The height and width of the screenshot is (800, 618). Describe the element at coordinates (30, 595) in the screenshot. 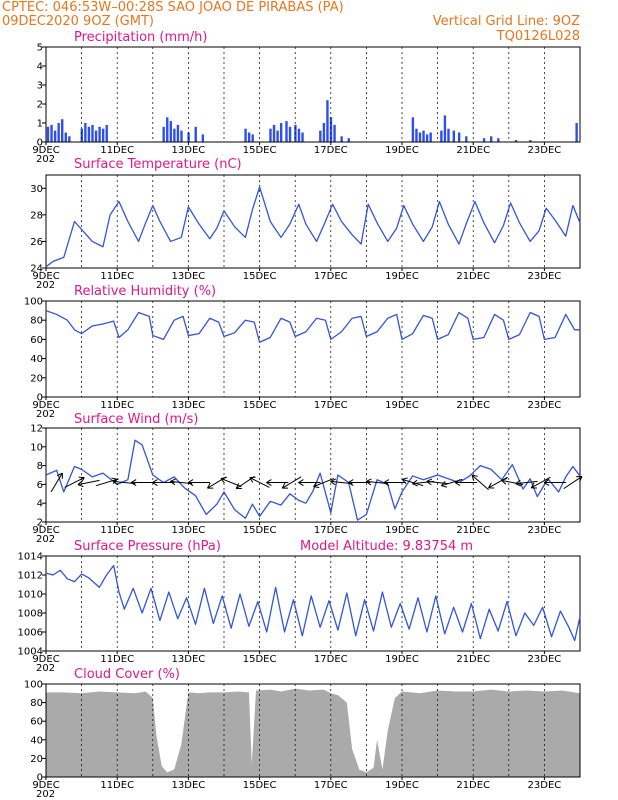

I see `y-tick-label: 1010` at that location.